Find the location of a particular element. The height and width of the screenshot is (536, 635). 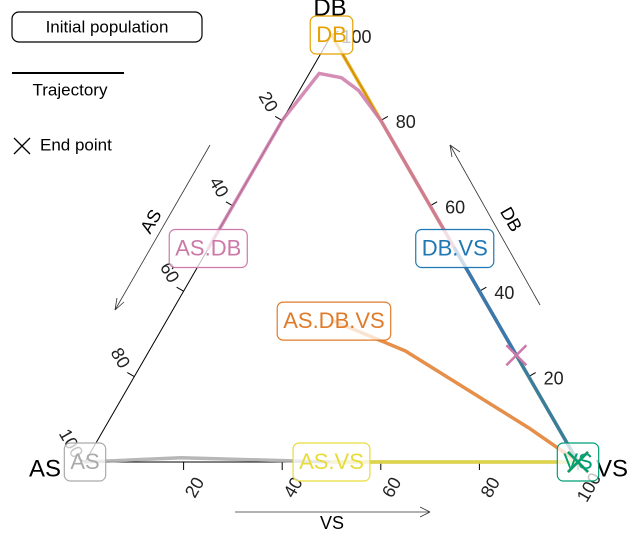

initial-label: DB is located at coordinates (331, 35).